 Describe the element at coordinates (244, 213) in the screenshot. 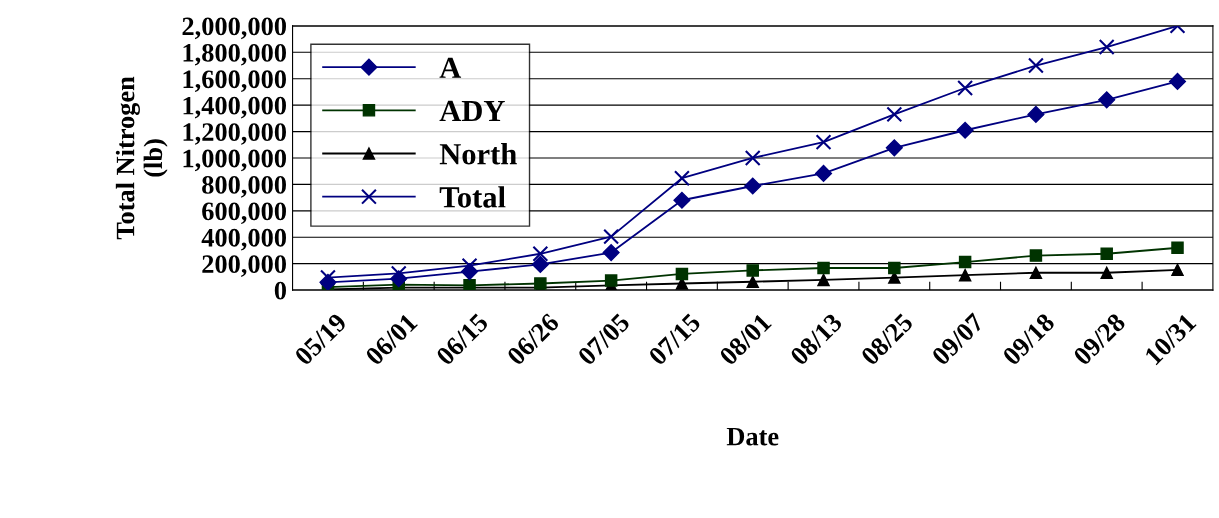

I see `y-tick-label: 600,000` at that location.